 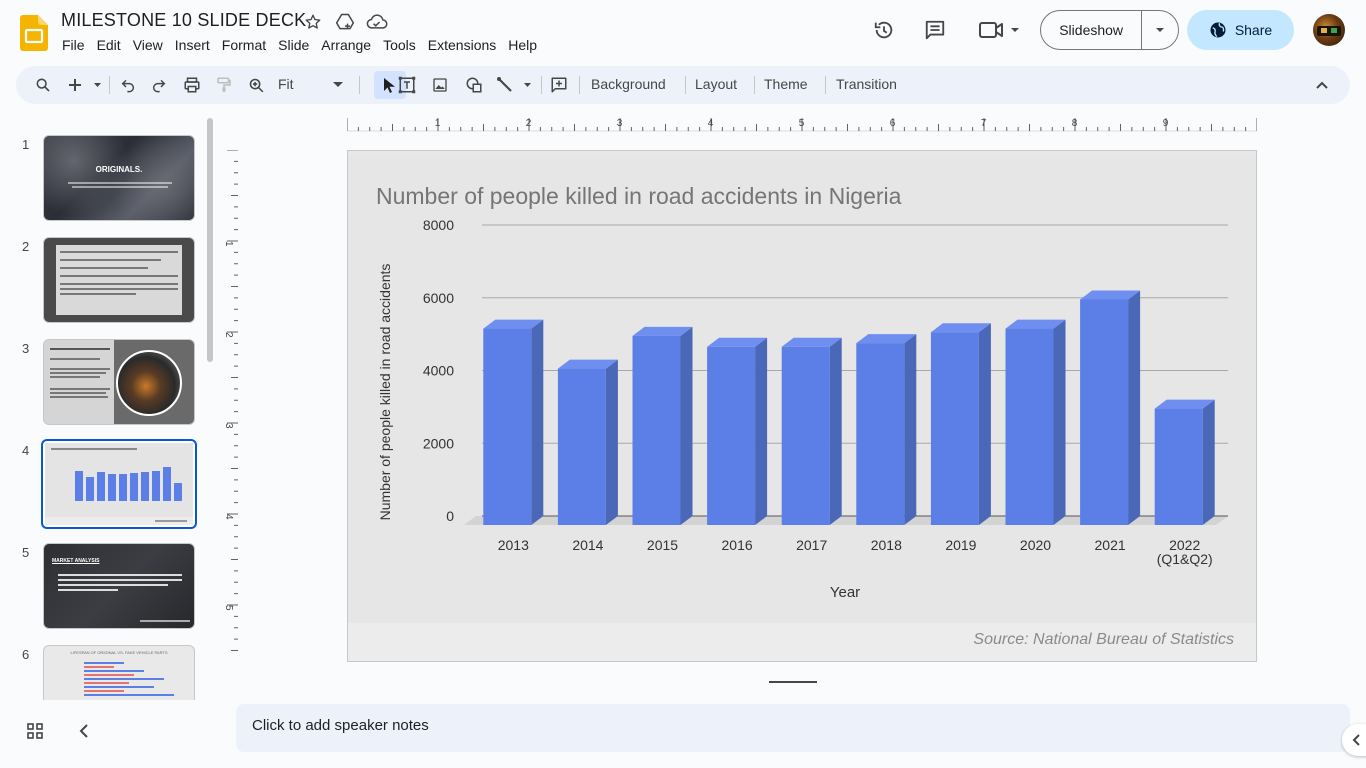 I want to click on zoom-select: Fit, so click(x=286, y=84).